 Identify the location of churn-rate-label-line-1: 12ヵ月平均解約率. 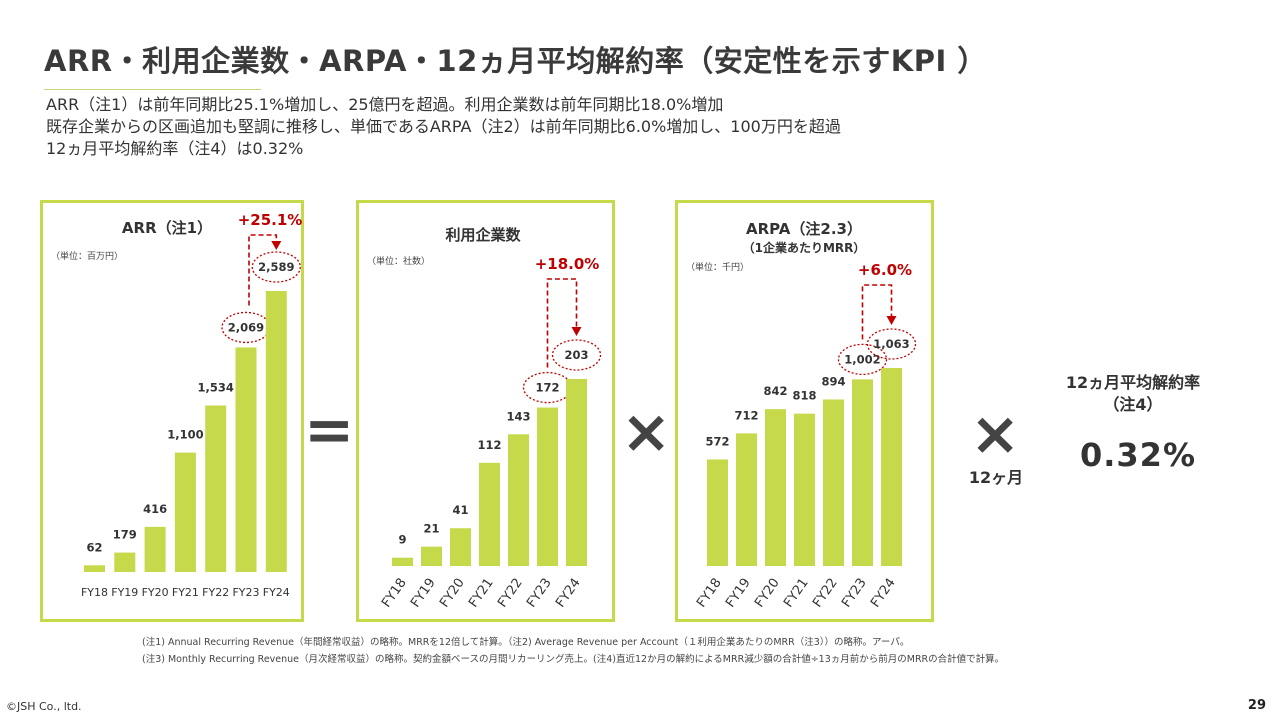
(1133, 382).